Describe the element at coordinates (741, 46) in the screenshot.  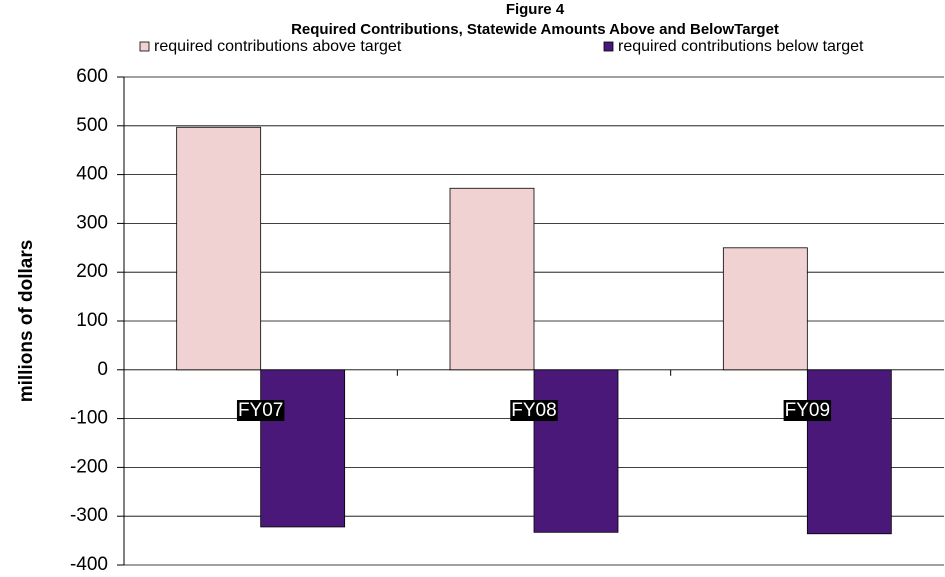
I see `legend-label: required contributions below target` at that location.